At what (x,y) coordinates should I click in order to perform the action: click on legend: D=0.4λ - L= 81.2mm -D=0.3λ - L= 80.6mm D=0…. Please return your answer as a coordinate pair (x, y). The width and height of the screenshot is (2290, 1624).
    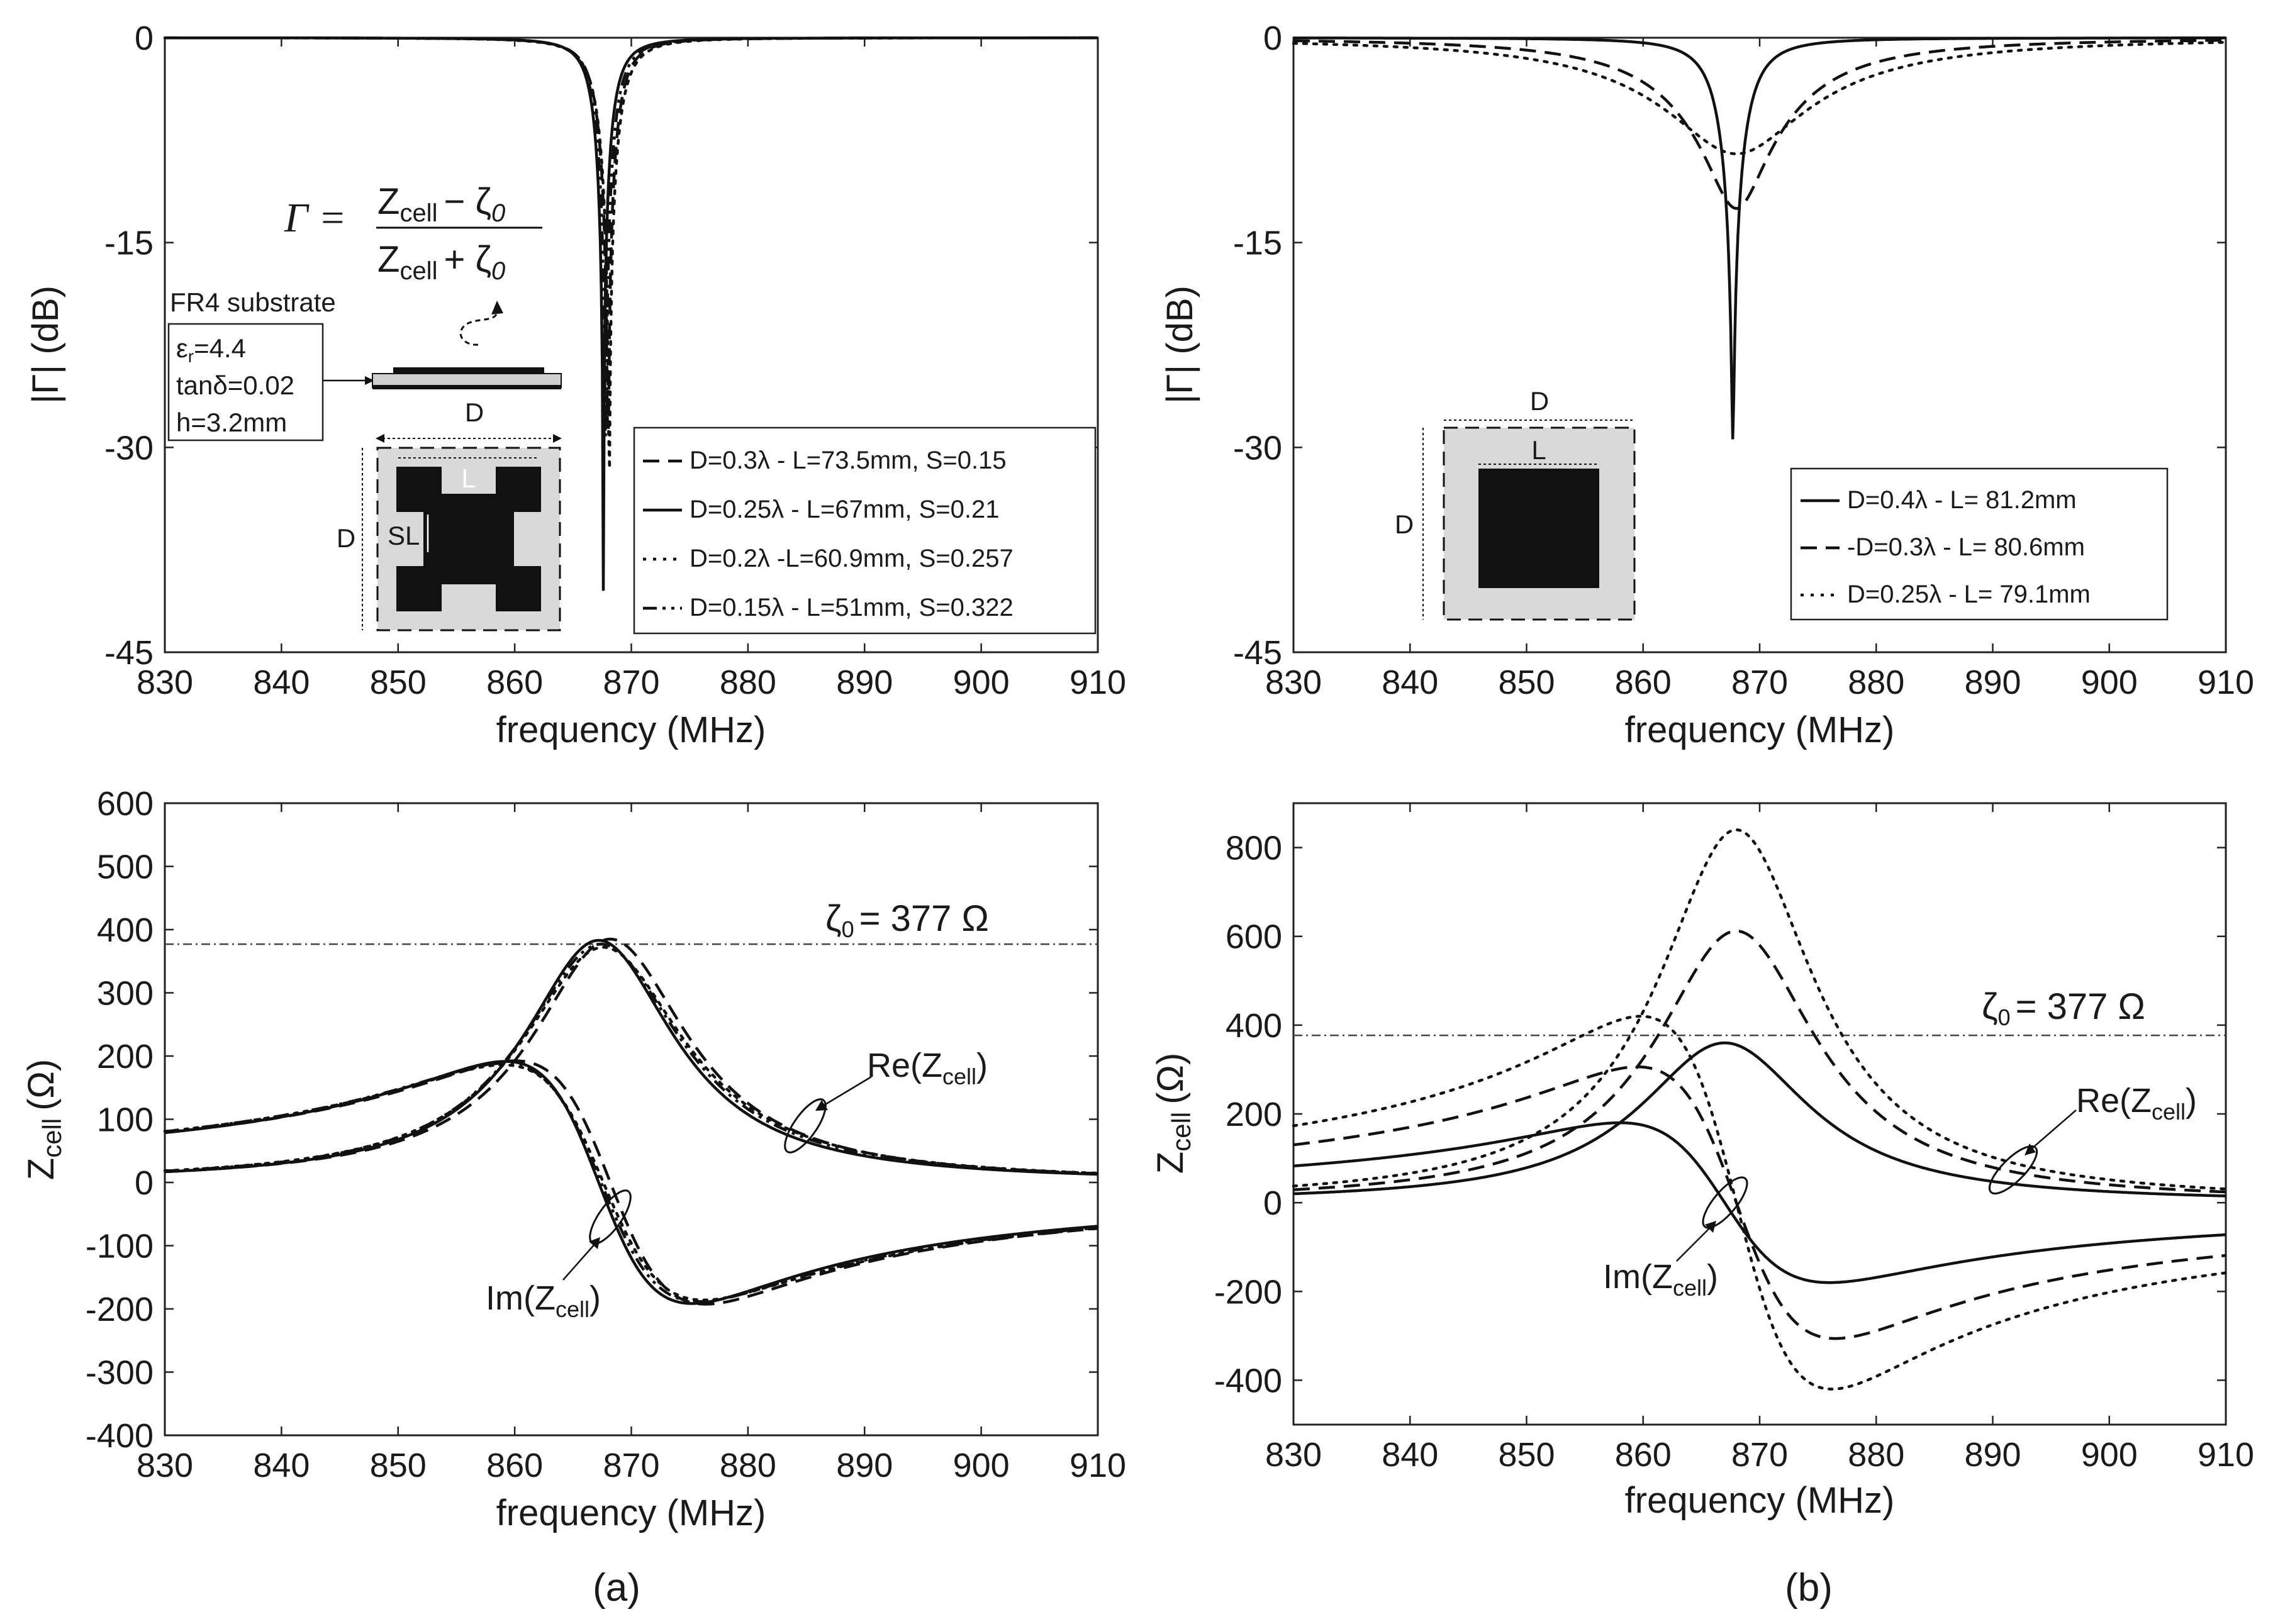
    Looking at the image, I should click on (1979, 544).